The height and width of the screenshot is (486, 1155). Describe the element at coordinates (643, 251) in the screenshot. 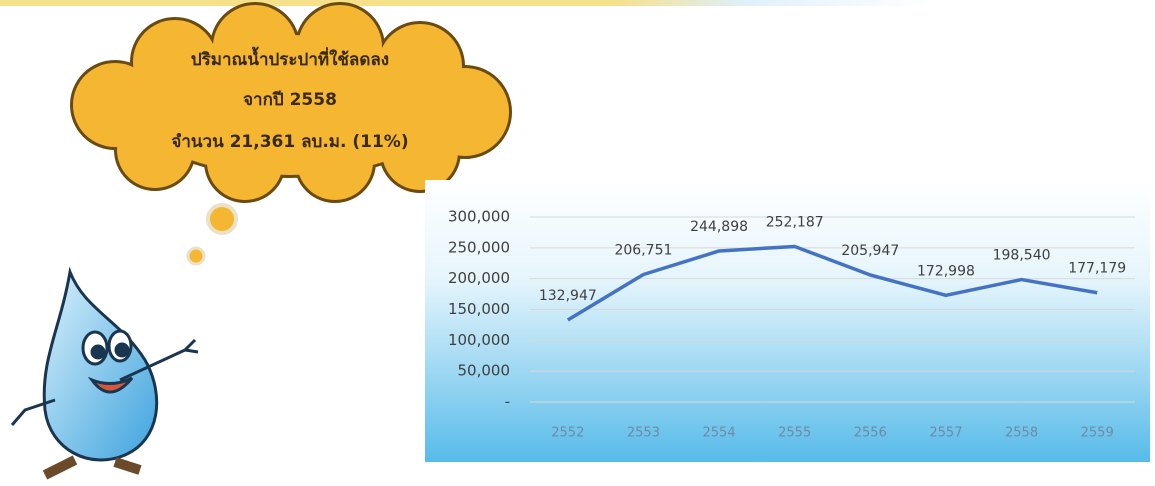

I see `data-label: 206,751` at that location.